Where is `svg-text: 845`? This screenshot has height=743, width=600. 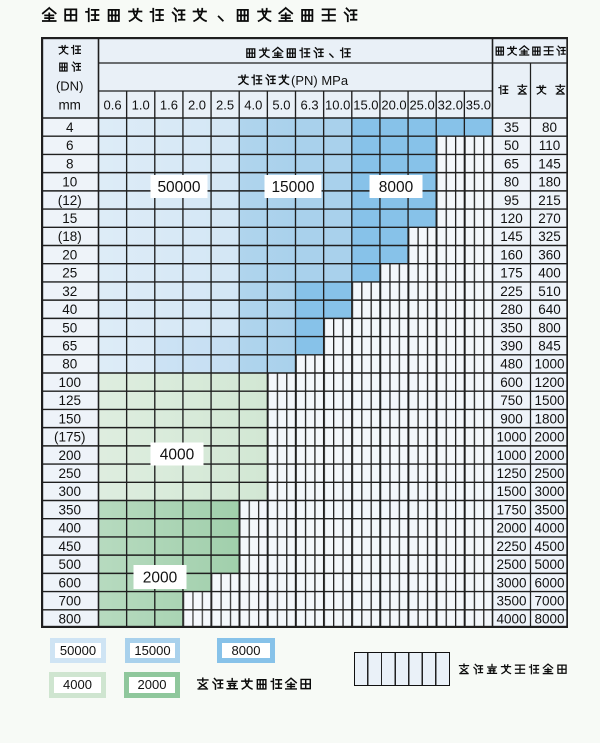 svg-text: 845 is located at coordinates (549, 346).